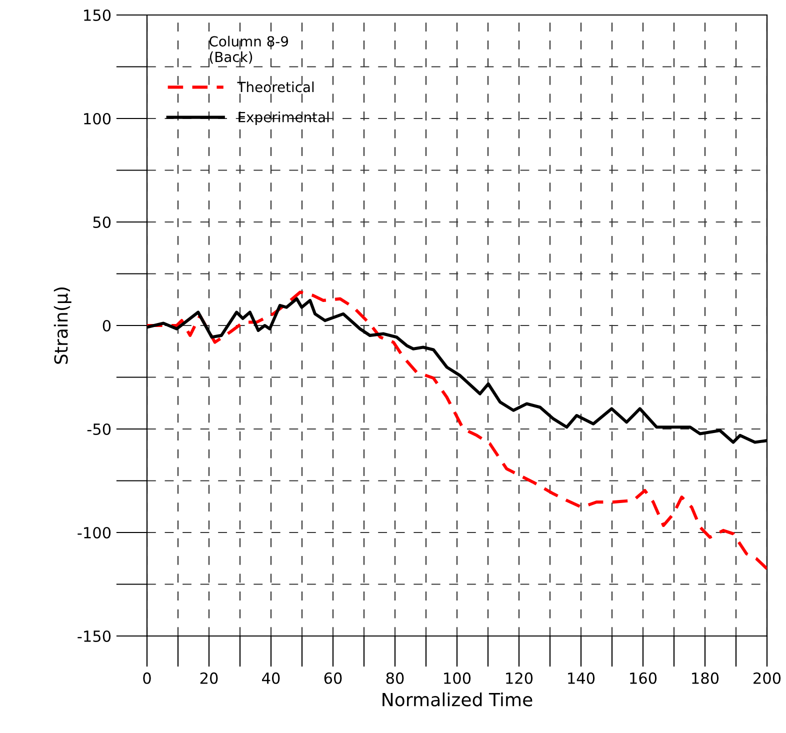 Image resolution: width=786 pixels, height=733 pixels. Describe the element at coordinates (519, 678) in the screenshot. I see `x-tick-label: 120` at that location.